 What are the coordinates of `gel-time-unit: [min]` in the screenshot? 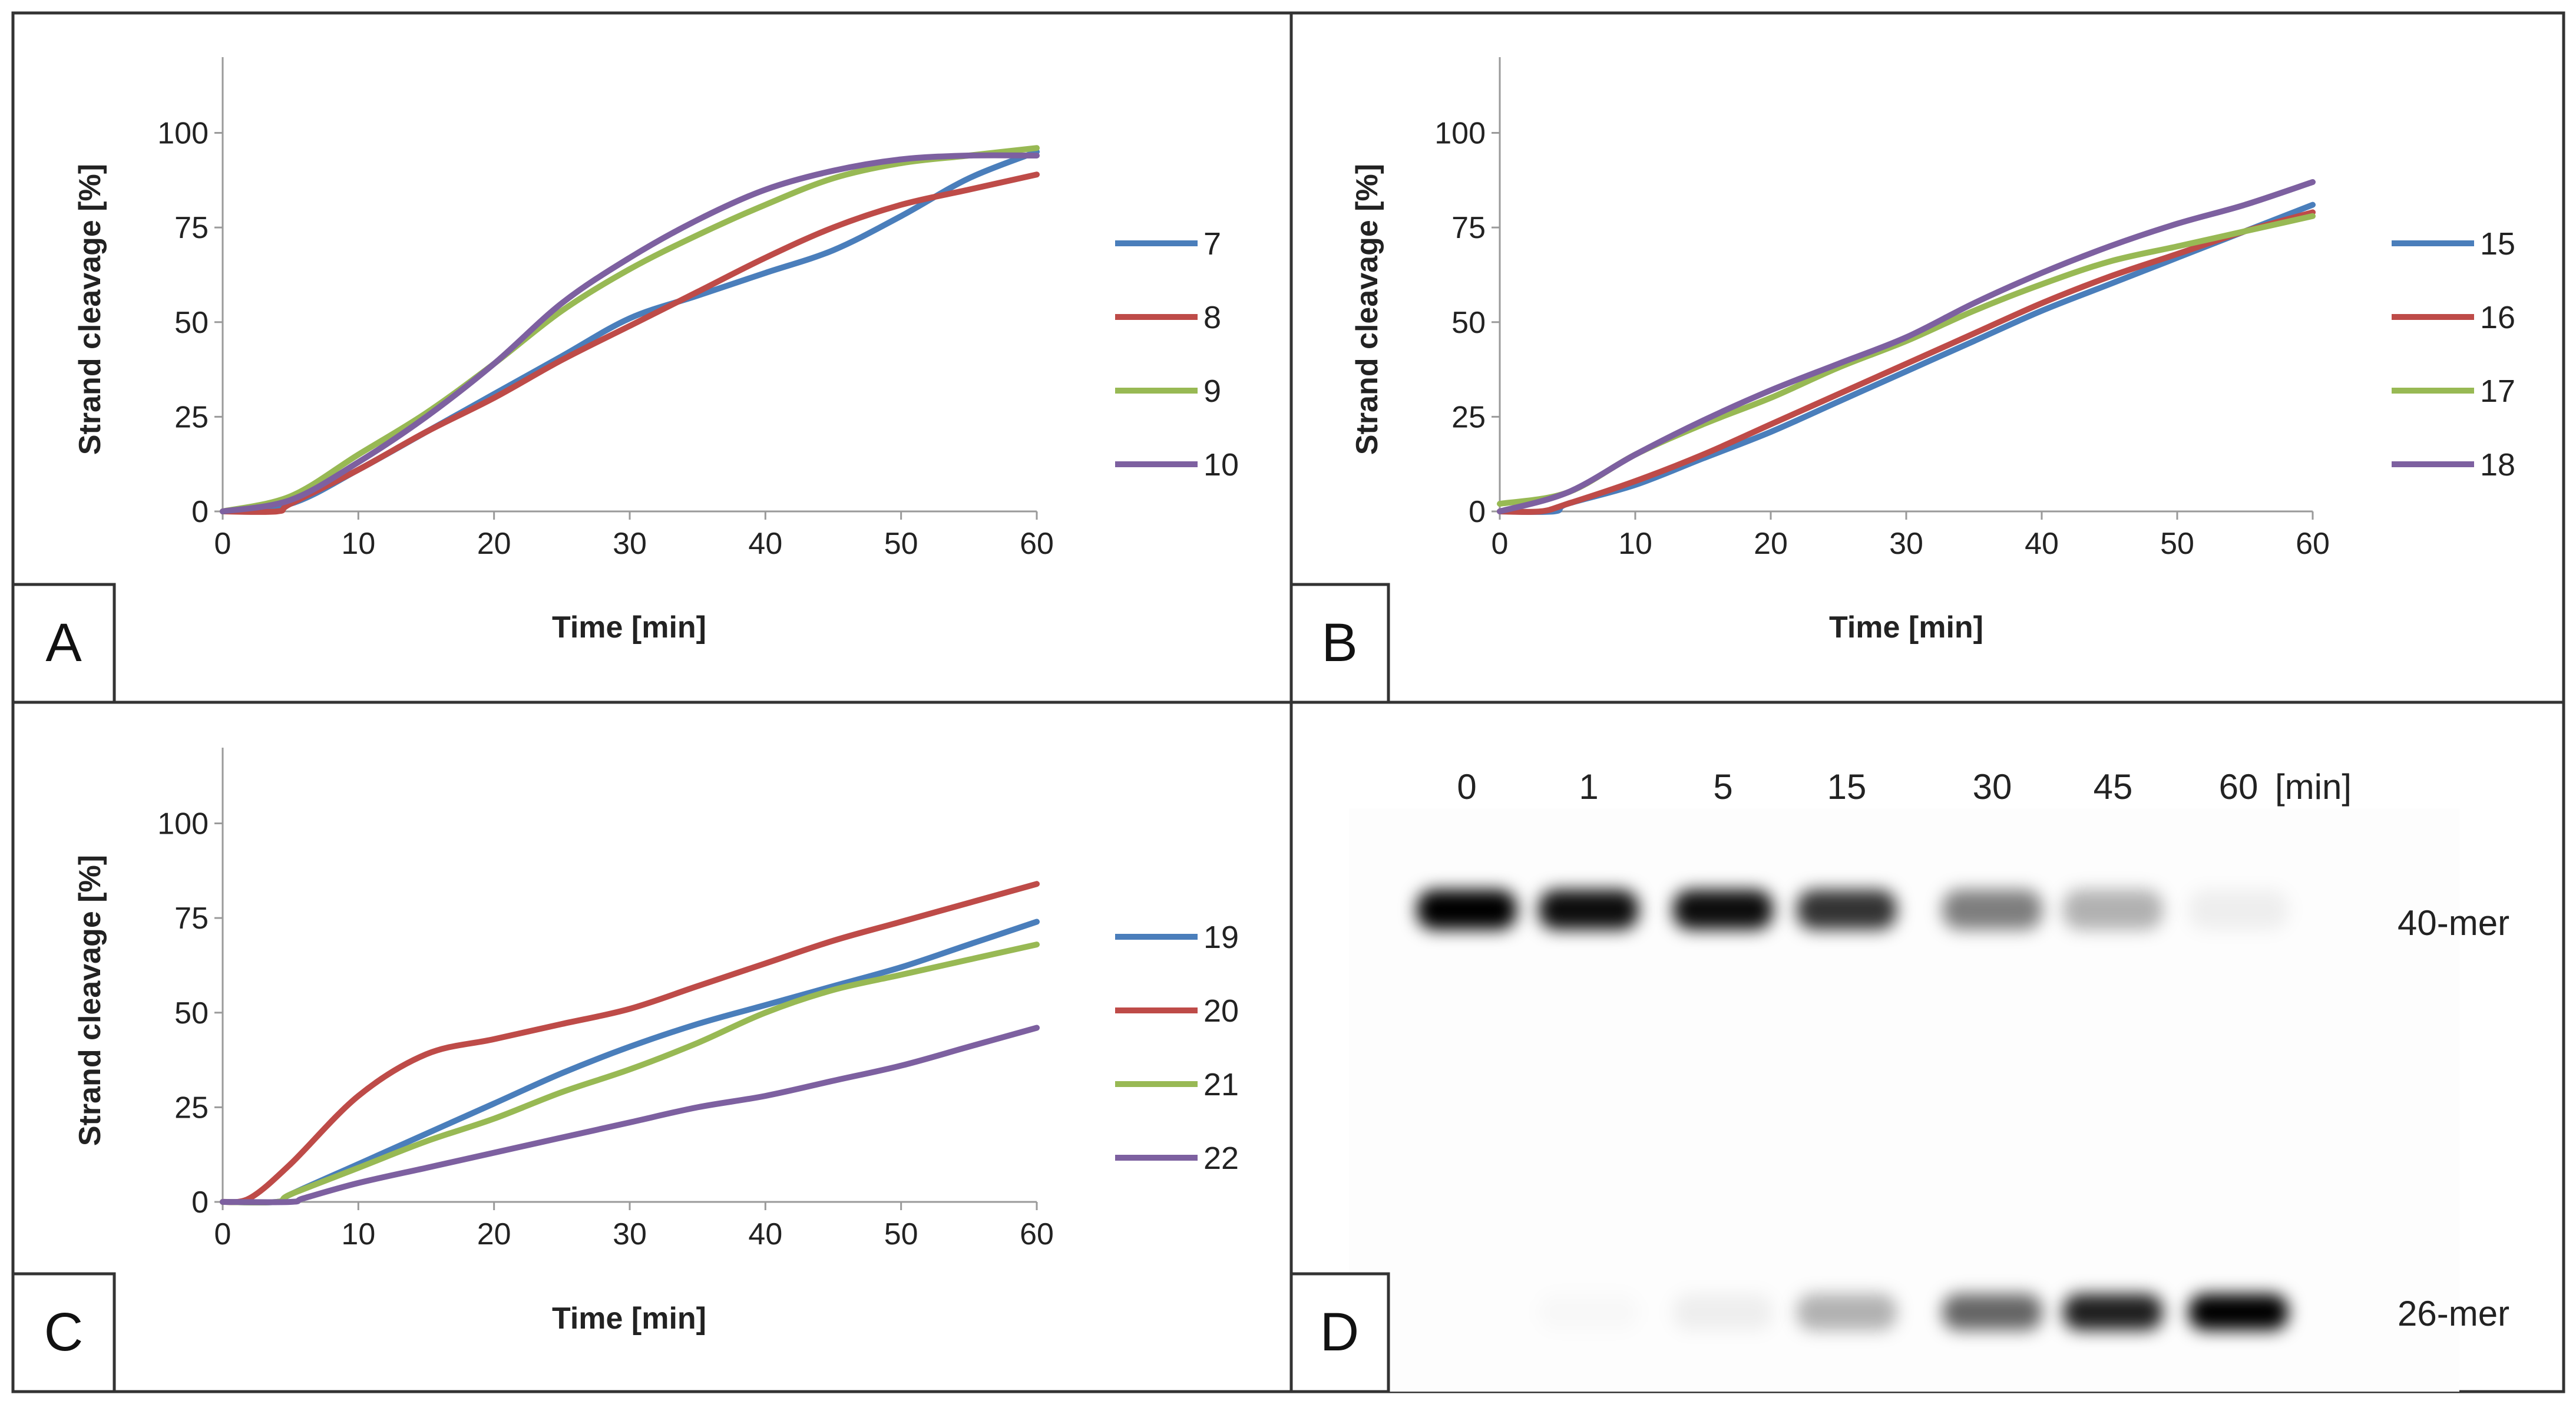 It's located at (2313, 787).